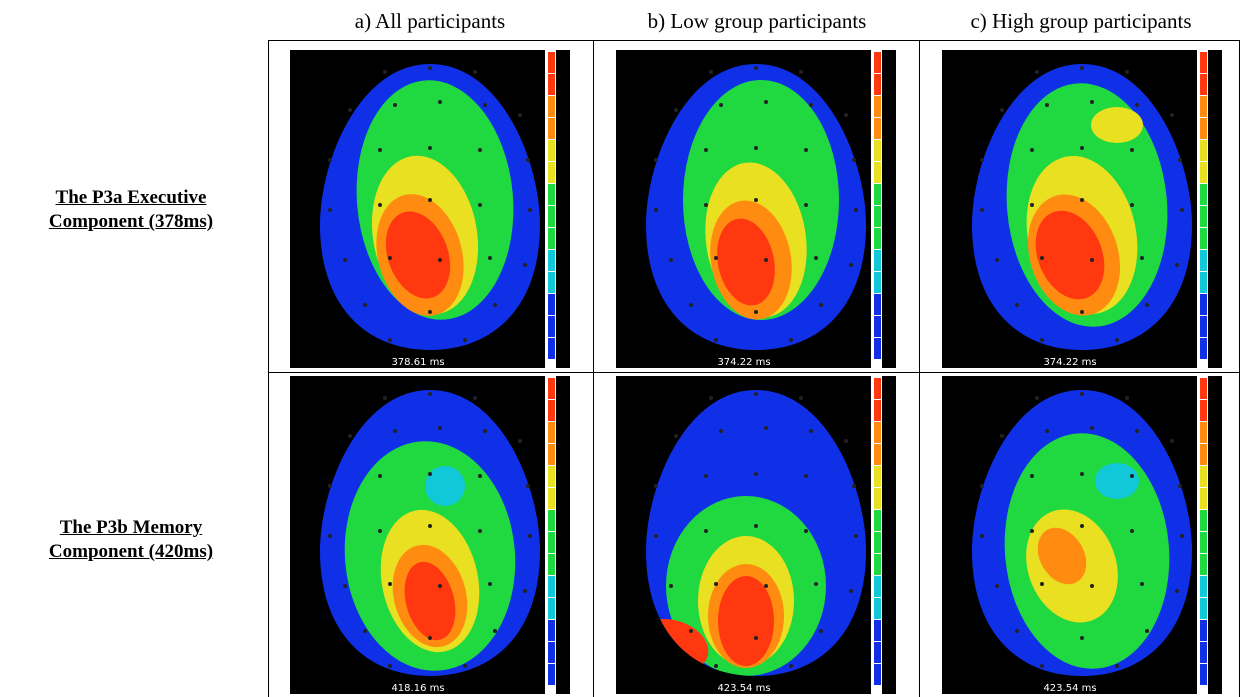 This screenshot has width=1240, height=697. What do you see at coordinates (131, 540) in the screenshot?
I see `row-label-p3b: The P3b Memory Component (420ms)` at bounding box center [131, 540].